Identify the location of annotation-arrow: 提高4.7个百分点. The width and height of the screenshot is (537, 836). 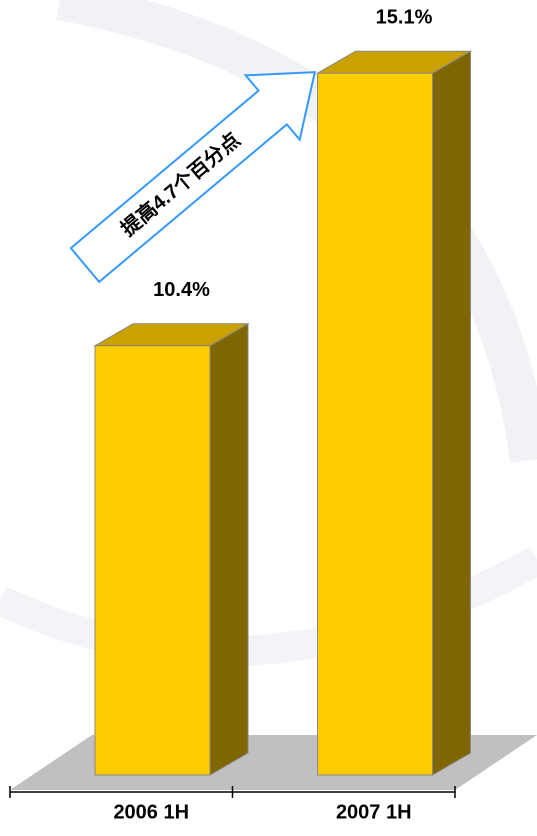
(193, 177).